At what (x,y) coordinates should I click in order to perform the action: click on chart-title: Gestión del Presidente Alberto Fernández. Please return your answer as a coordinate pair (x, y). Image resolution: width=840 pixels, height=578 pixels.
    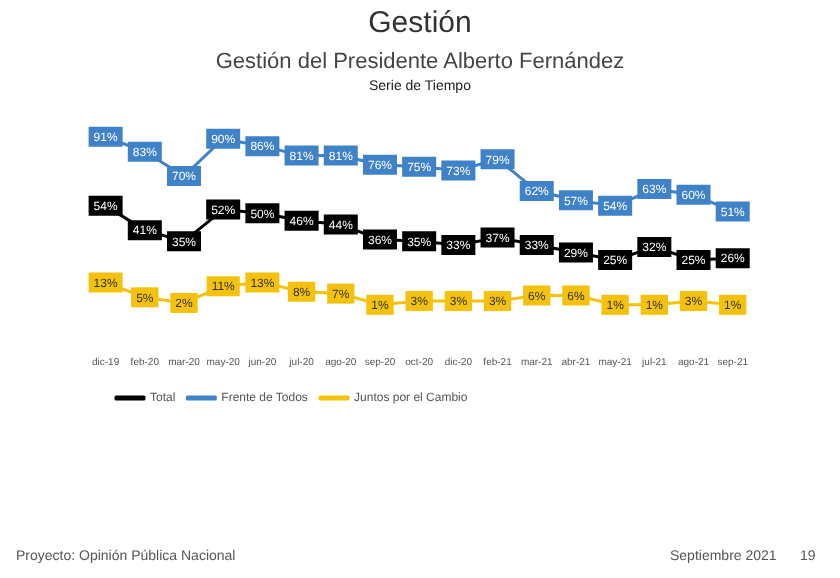
    Looking at the image, I should click on (420, 62).